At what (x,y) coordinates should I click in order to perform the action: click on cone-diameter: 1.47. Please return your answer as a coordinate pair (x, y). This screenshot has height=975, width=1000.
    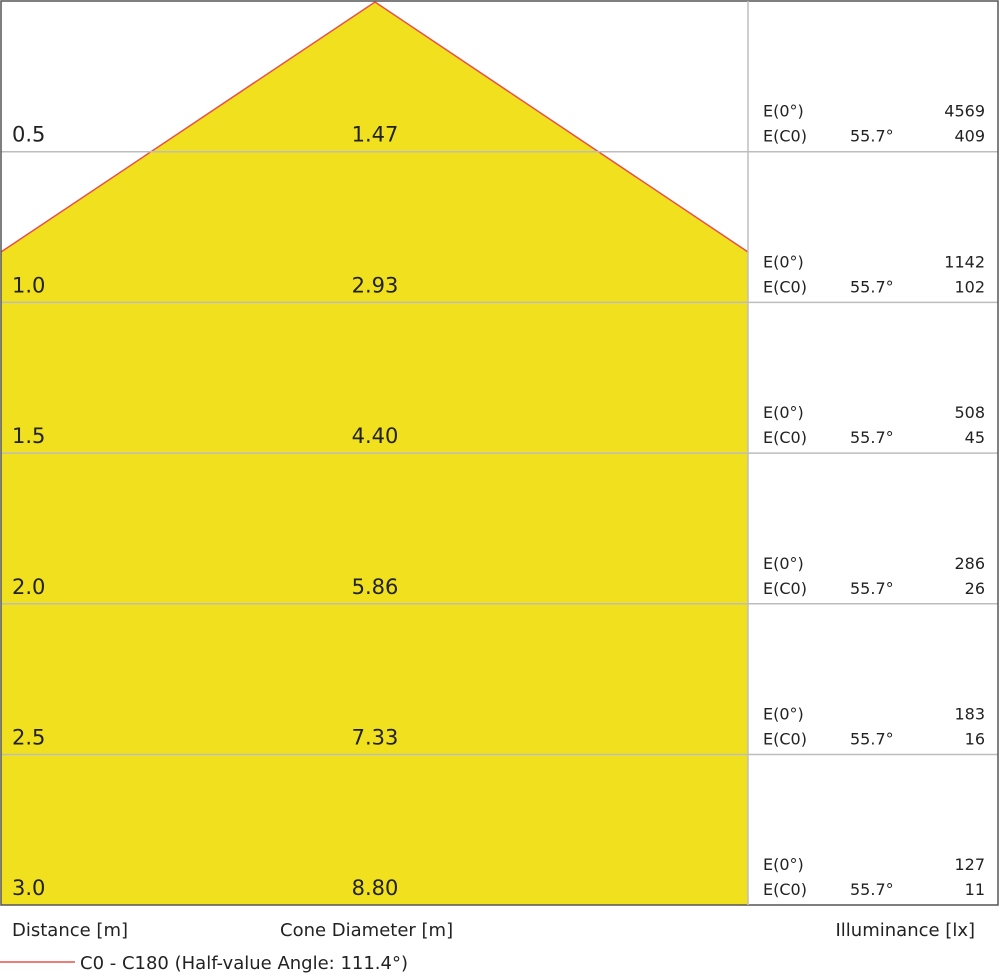
    Looking at the image, I should click on (375, 135).